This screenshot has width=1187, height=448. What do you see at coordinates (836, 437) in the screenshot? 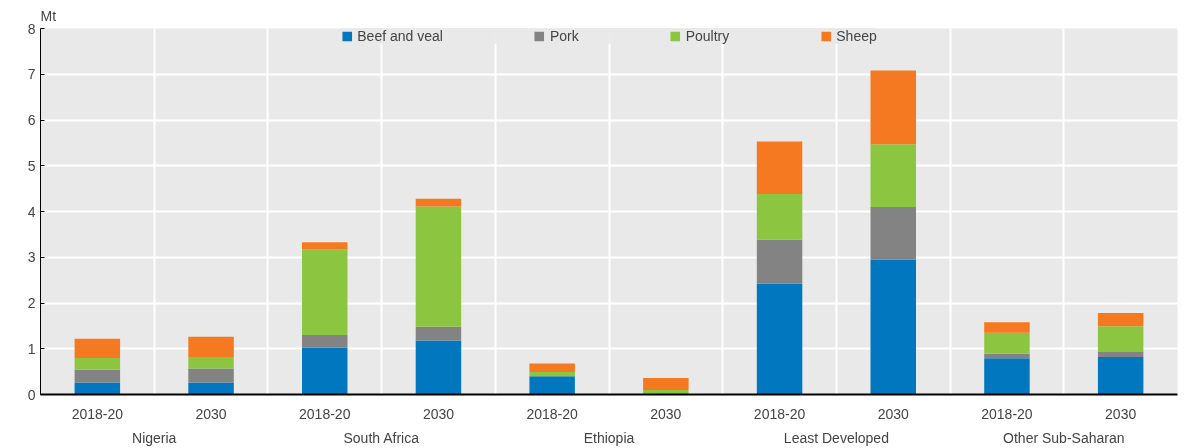
I see `text: Least Developed` at bounding box center [836, 437].